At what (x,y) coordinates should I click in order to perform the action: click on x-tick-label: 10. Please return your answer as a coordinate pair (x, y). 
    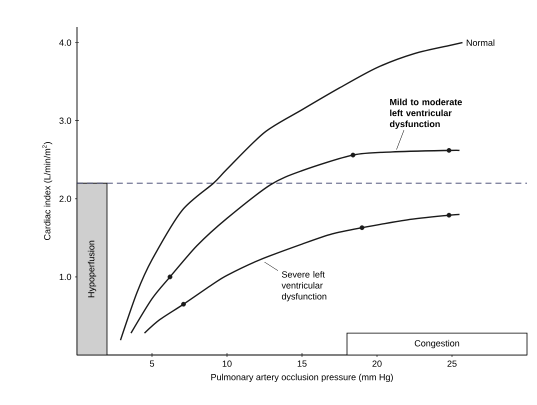
    Looking at the image, I should click on (227, 363).